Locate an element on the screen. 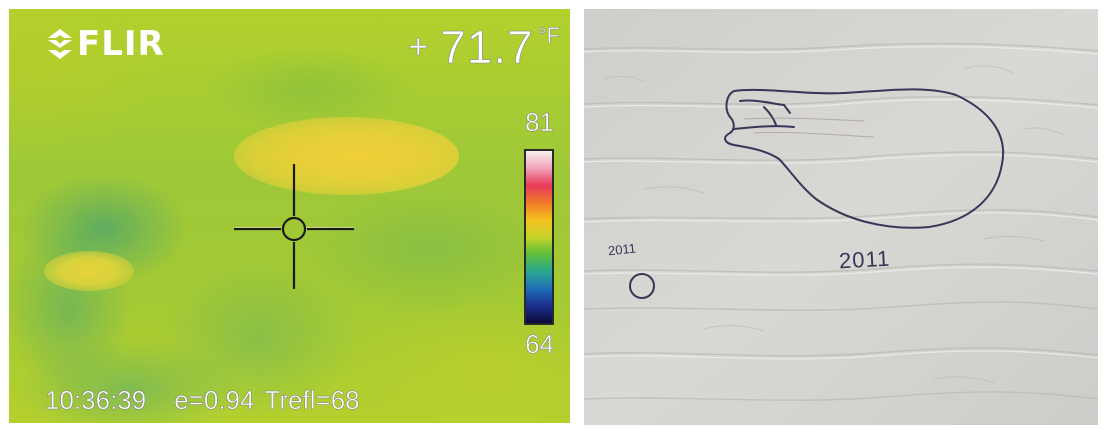 Image resolution: width=1107 pixels, height=429 pixels. flir-logo-icon is located at coordinates (60, 44).